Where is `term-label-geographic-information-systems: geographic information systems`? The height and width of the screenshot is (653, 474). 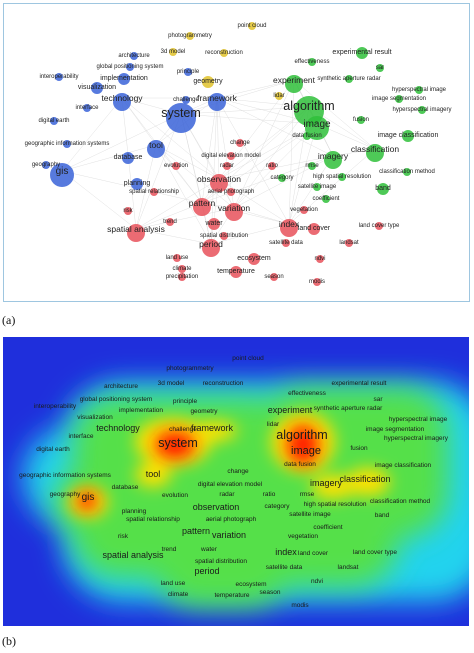
term-label-geographic-information-systems: geographic information systems is located at coordinates (67, 144).